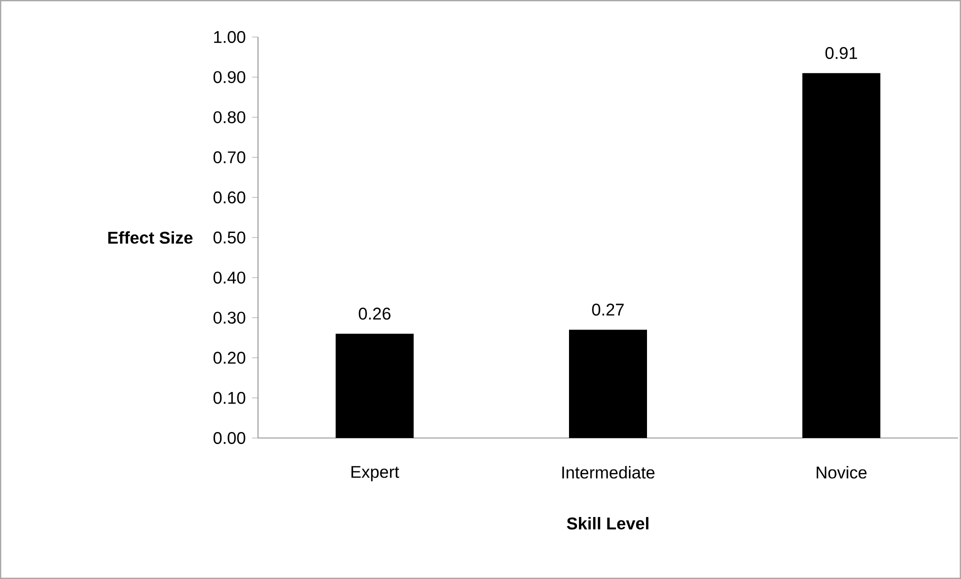 The image size is (961, 579). Describe the element at coordinates (375, 474) in the screenshot. I see `x-tick-label: Expert` at that location.